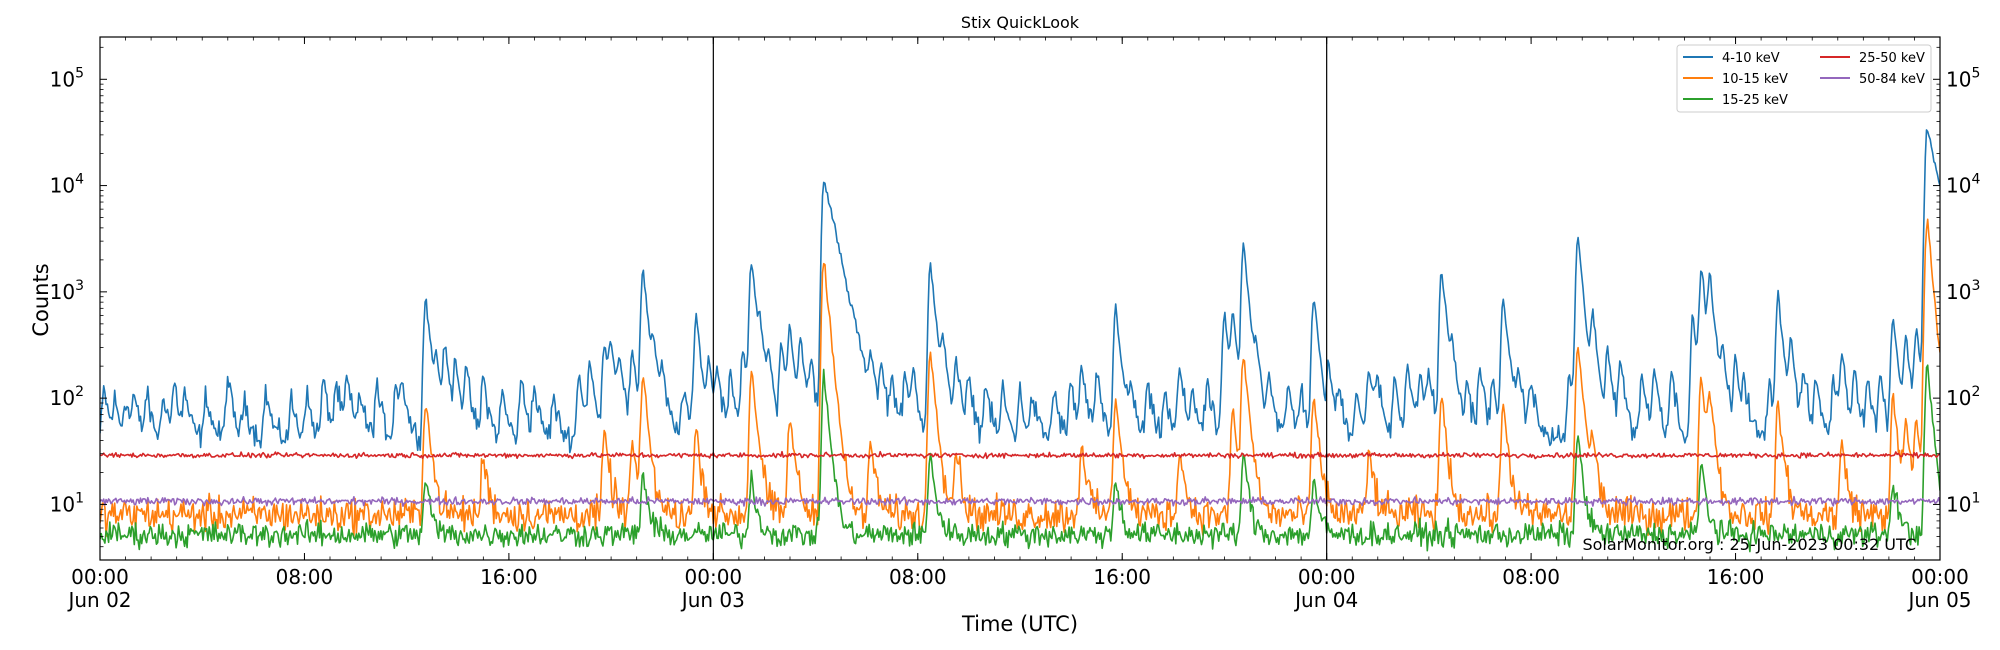 This screenshot has width=2000, height=650. Describe the element at coordinates (1963, 503) in the screenshot. I see `y-tick-label-right: 10¹` at that location.